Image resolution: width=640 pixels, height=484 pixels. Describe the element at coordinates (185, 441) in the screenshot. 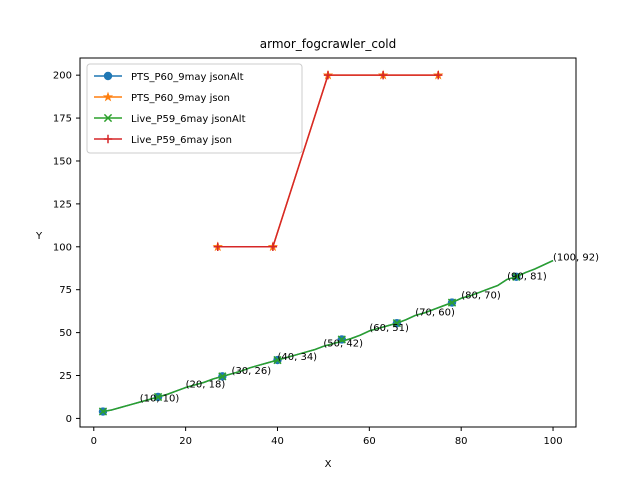

I see `x-tick-label: 20` at that location.